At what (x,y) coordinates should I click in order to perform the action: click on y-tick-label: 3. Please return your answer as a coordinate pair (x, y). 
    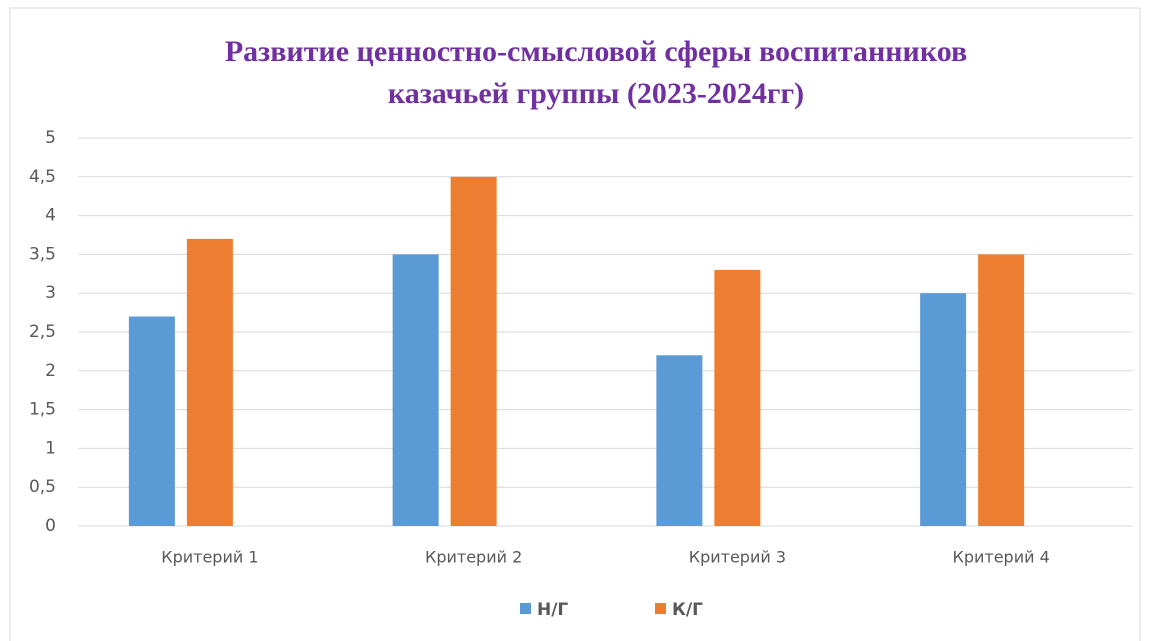
    Looking at the image, I should click on (50, 293).